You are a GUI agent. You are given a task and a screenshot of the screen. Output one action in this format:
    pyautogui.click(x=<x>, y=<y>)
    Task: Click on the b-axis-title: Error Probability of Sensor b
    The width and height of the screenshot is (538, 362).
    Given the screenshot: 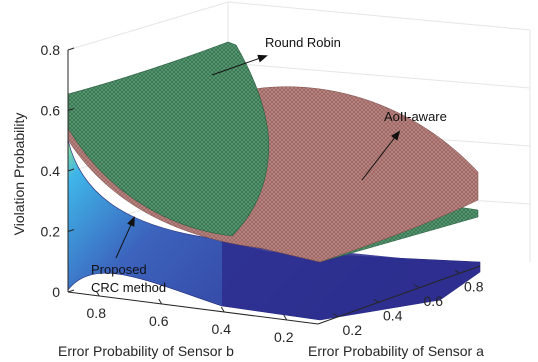 What is the action you would take?
    pyautogui.click(x=146, y=351)
    